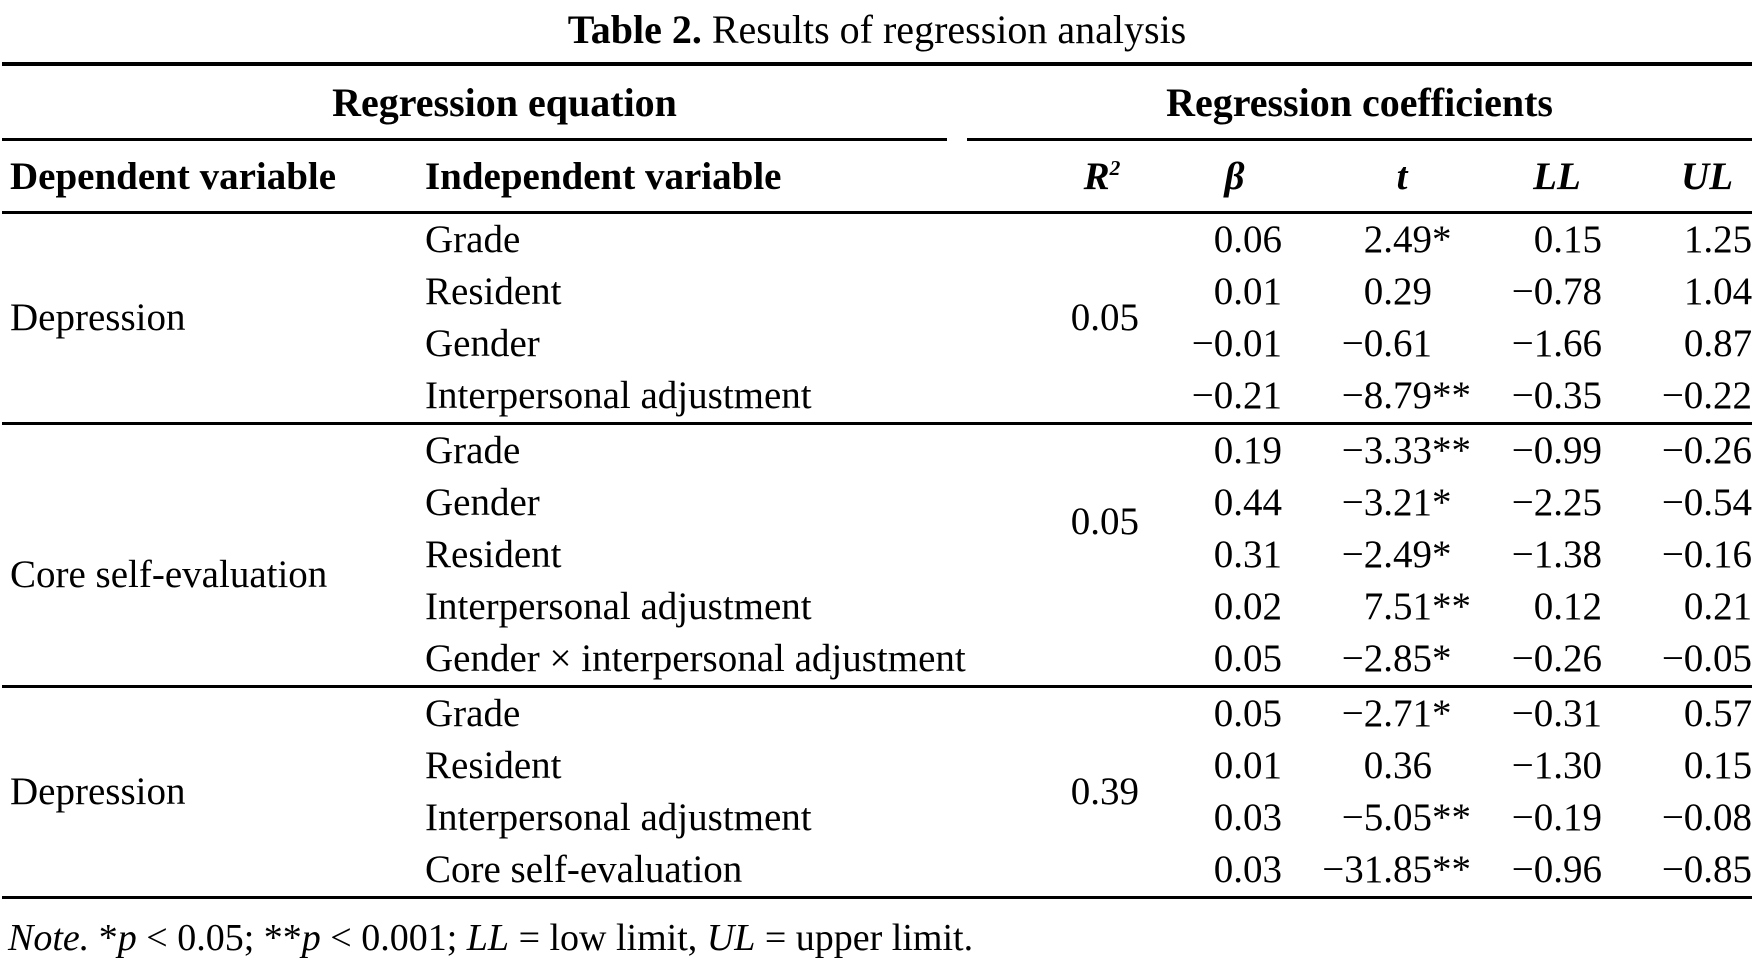 This screenshot has width=1754, height=975. Describe the element at coordinates (1718, 606) in the screenshot. I see `ul-cell: 0.21` at that location.